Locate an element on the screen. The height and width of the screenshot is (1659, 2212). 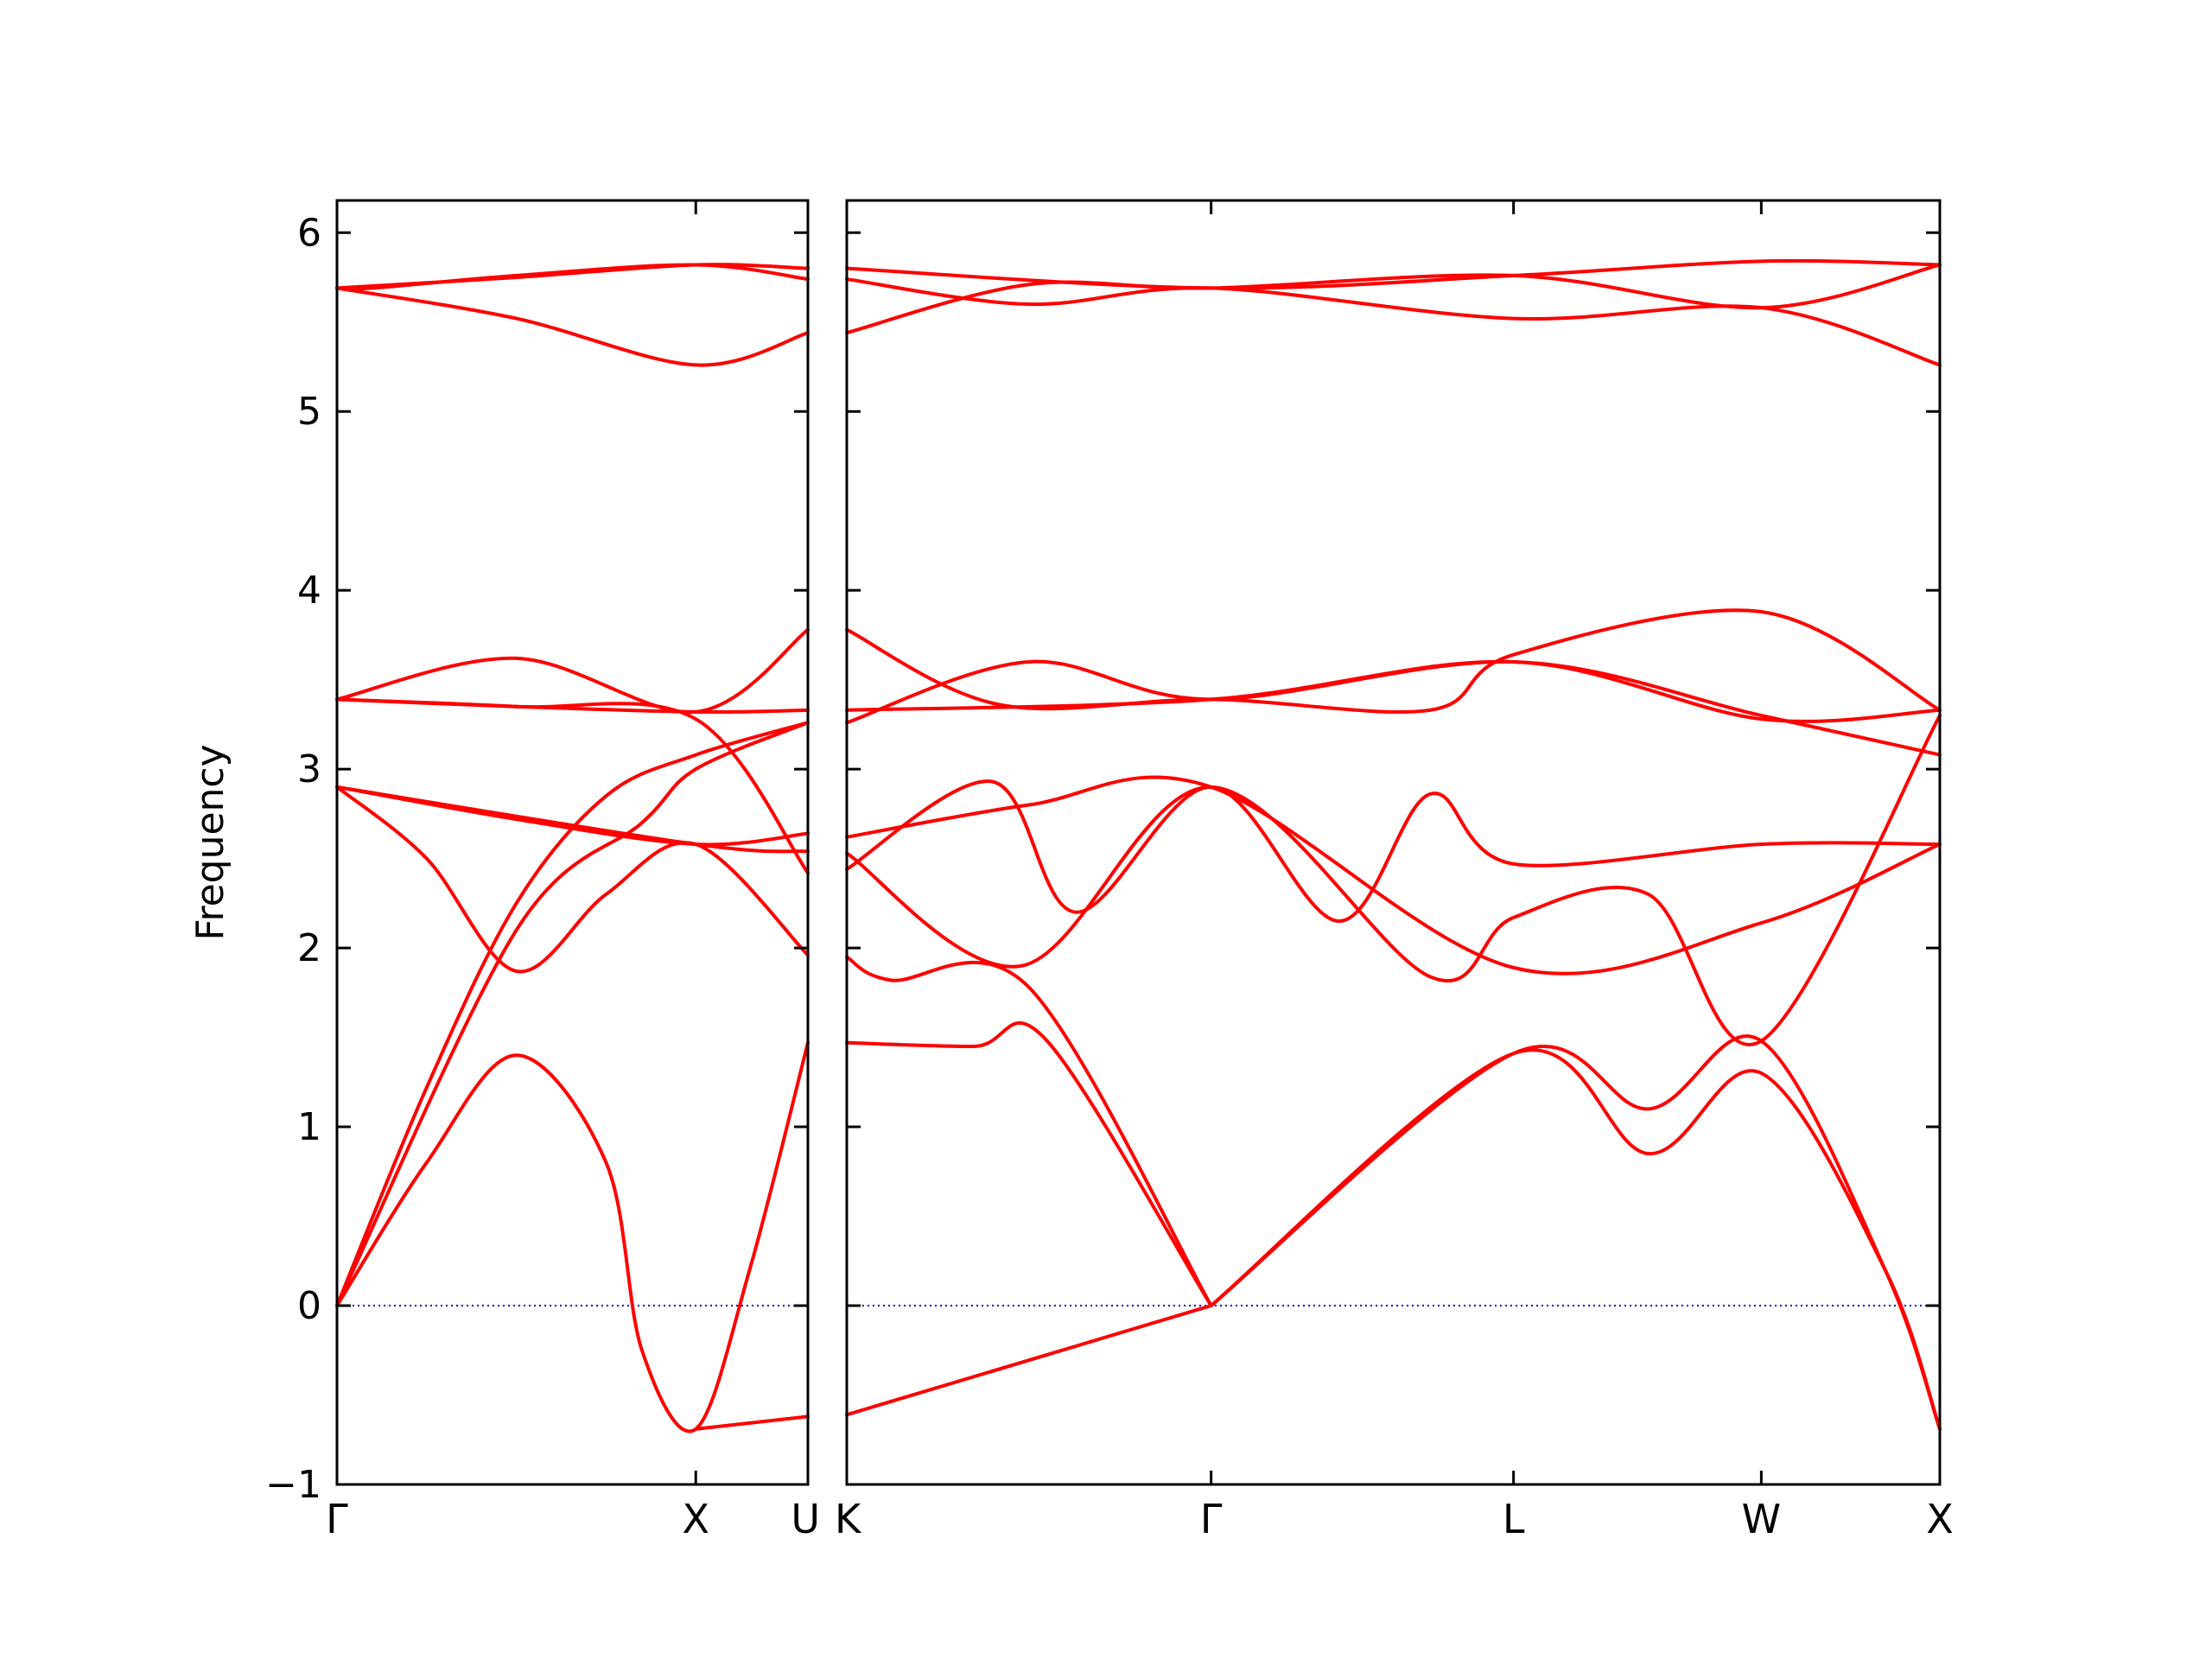
x-tick-label: L is located at coordinates (1514, 1519).